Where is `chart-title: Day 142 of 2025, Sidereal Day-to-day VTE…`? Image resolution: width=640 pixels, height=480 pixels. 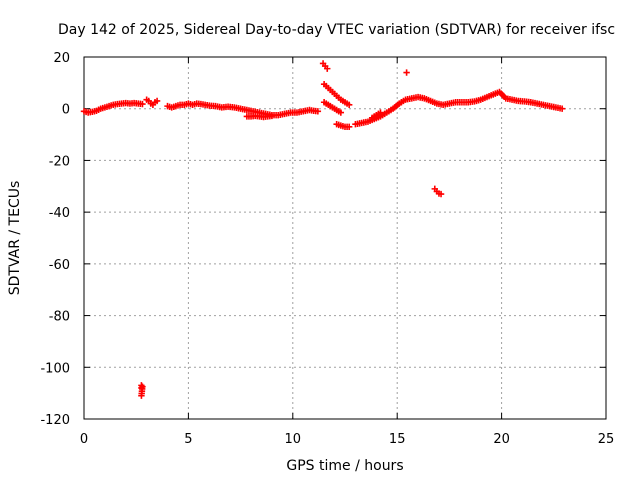
chart-title: Day 142 of 2025, Sidereal Day-to-day VTE… is located at coordinates (336, 30).